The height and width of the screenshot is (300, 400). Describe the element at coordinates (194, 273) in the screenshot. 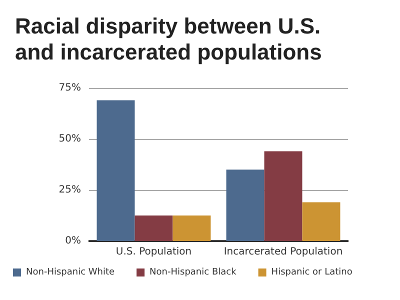

I see `legend-label: Non-Hispanic Black` at that location.